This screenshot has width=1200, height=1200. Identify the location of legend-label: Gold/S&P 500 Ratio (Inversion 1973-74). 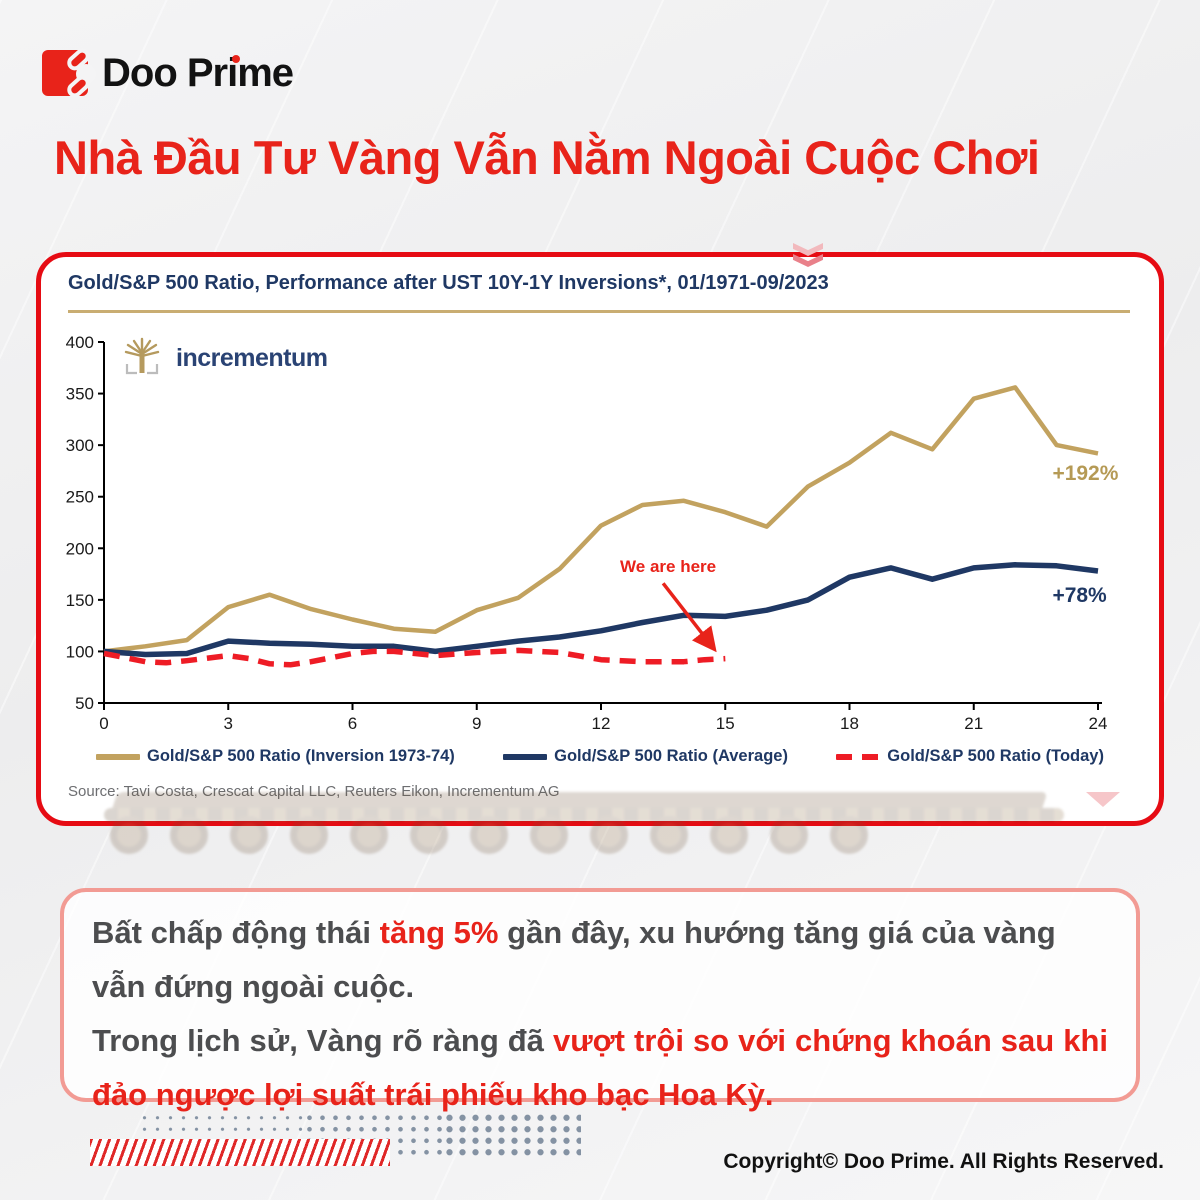
(301, 756).